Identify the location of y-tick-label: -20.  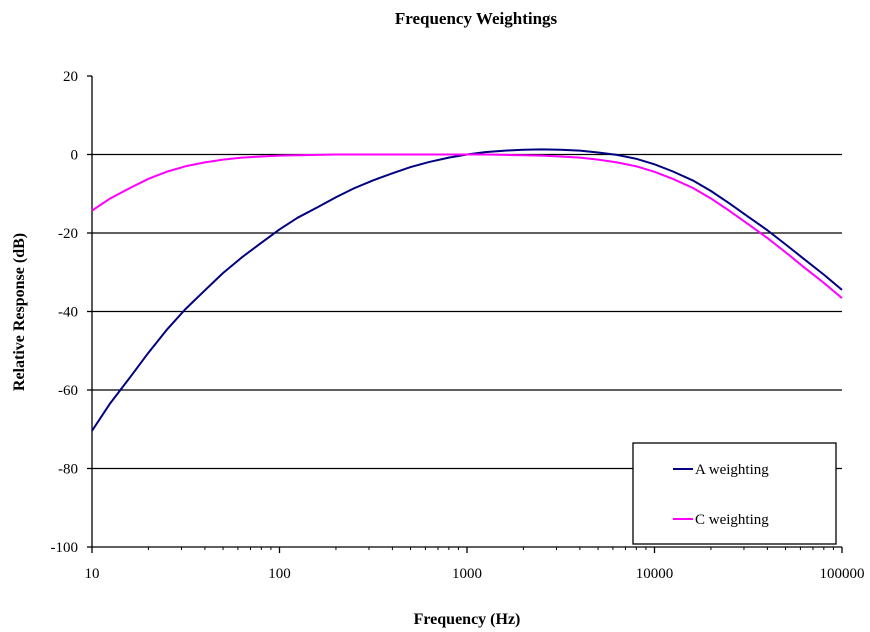
(68, 234).